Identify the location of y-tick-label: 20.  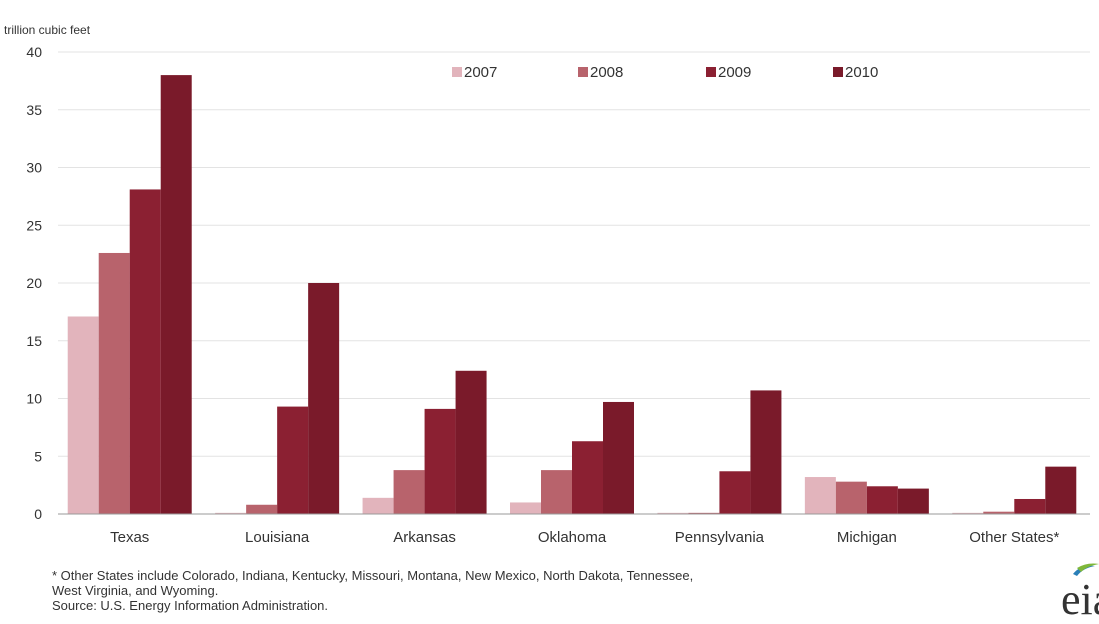
(34, 283).